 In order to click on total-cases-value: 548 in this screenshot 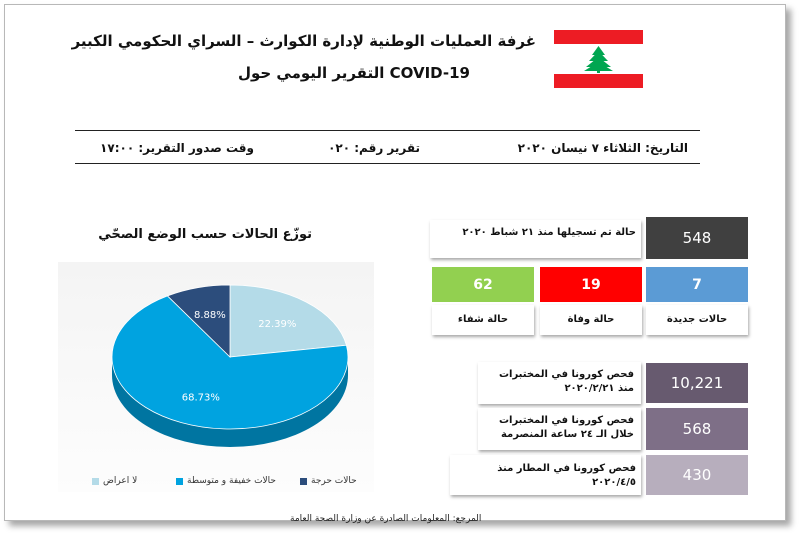, I will do `click(697, 238)`.